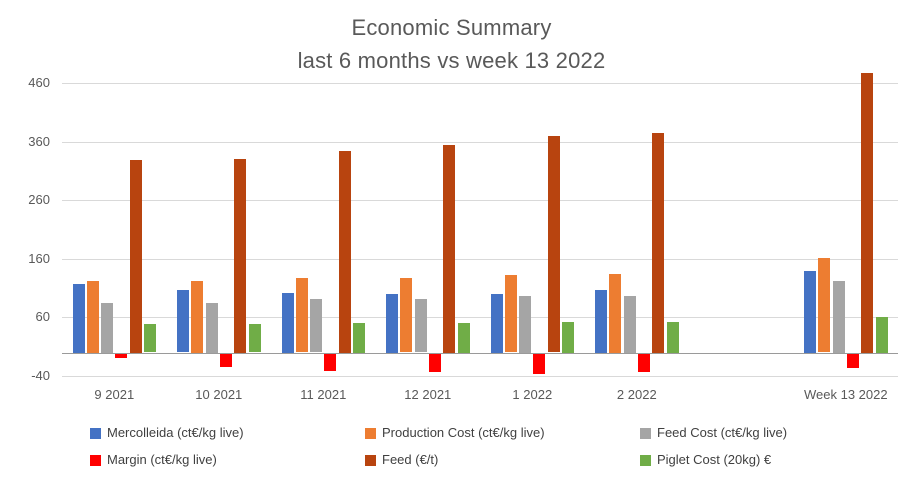  I want to click on legend-item-mercolleida: Mercolleida (ct€/kg live), so click(167, 433).